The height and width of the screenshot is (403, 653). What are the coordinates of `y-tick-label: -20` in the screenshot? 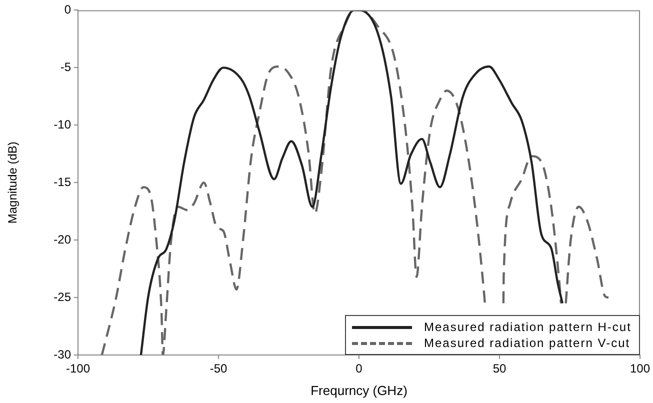 It's located at (63, 239).